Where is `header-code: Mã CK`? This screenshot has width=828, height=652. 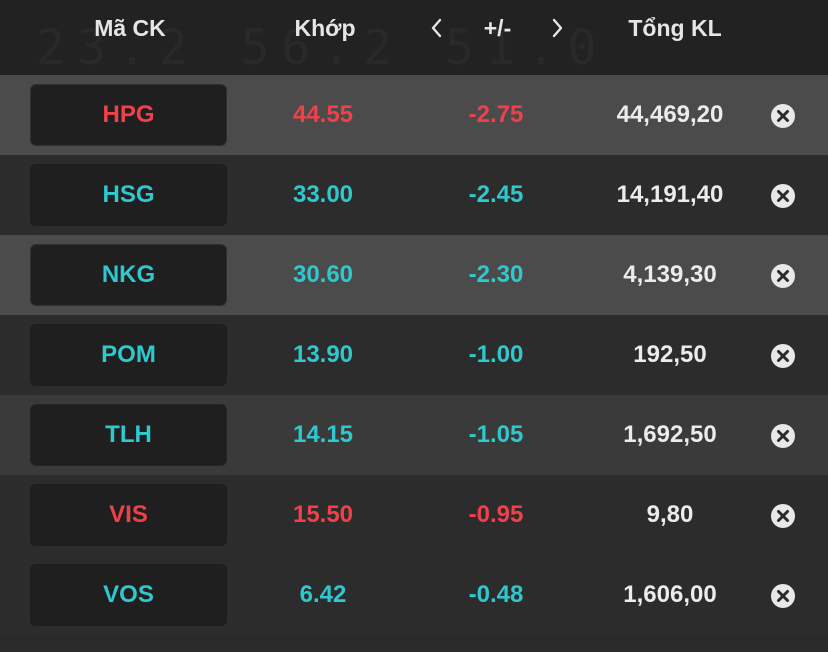
header-code: Mã CK is located at coordinates (130, 28).